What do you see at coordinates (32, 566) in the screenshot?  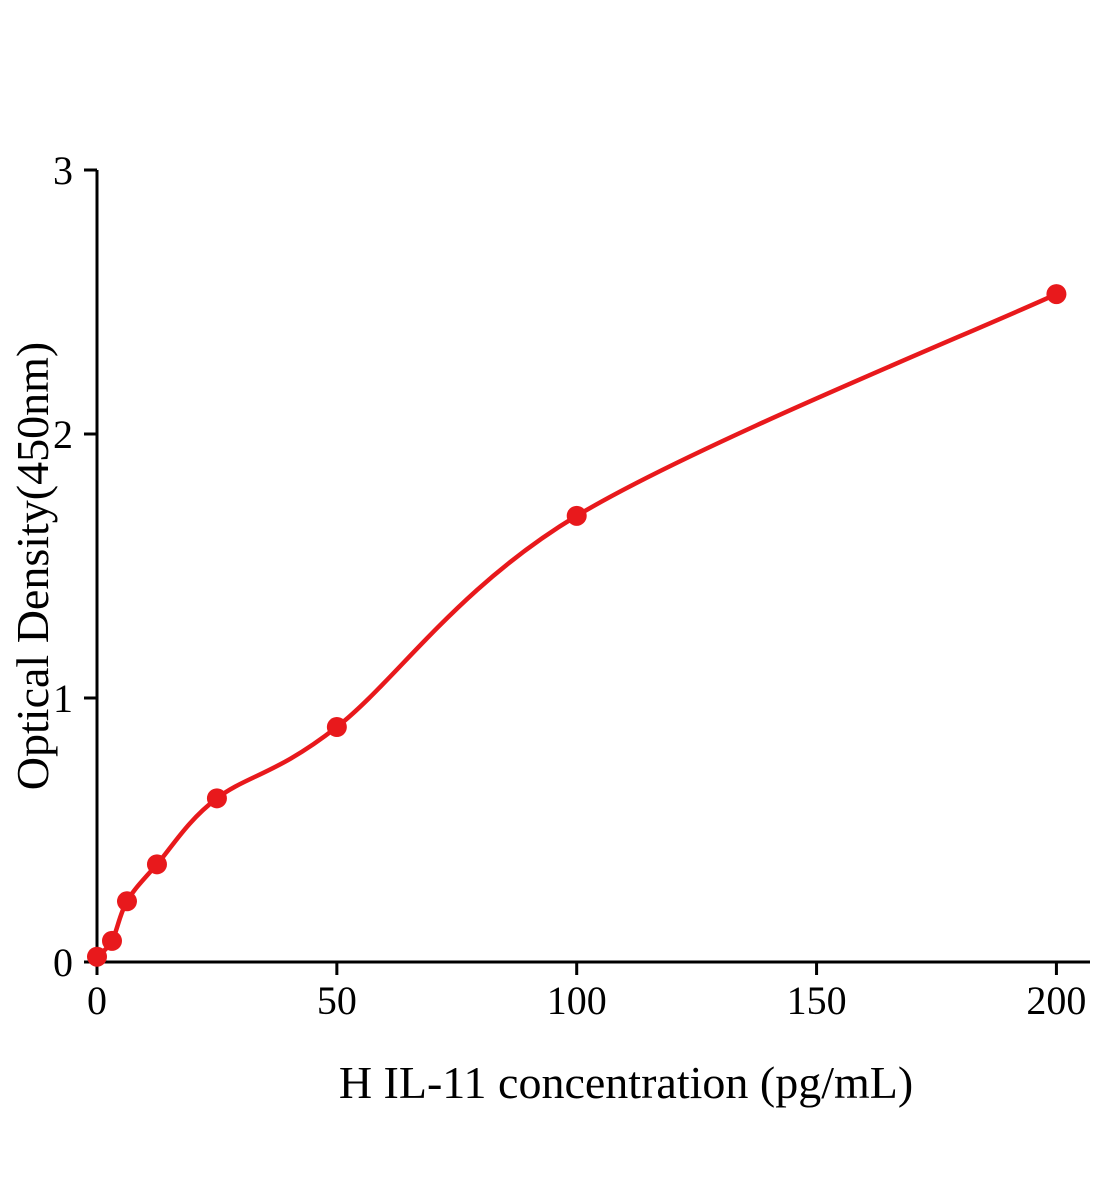 I see `y-axis-title: Optical Density(450nm)` at bounding box center [32, 566].